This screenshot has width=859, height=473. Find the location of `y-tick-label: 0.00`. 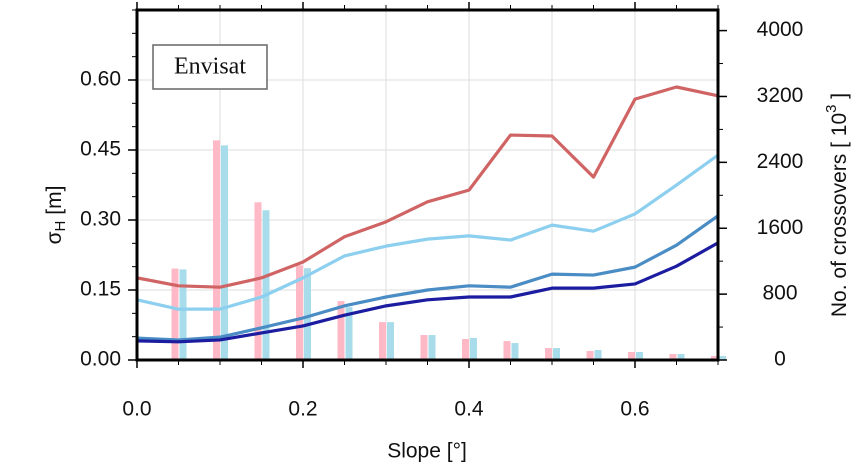

y-tick-label: 0.00 is located at coordinates (100, 359).